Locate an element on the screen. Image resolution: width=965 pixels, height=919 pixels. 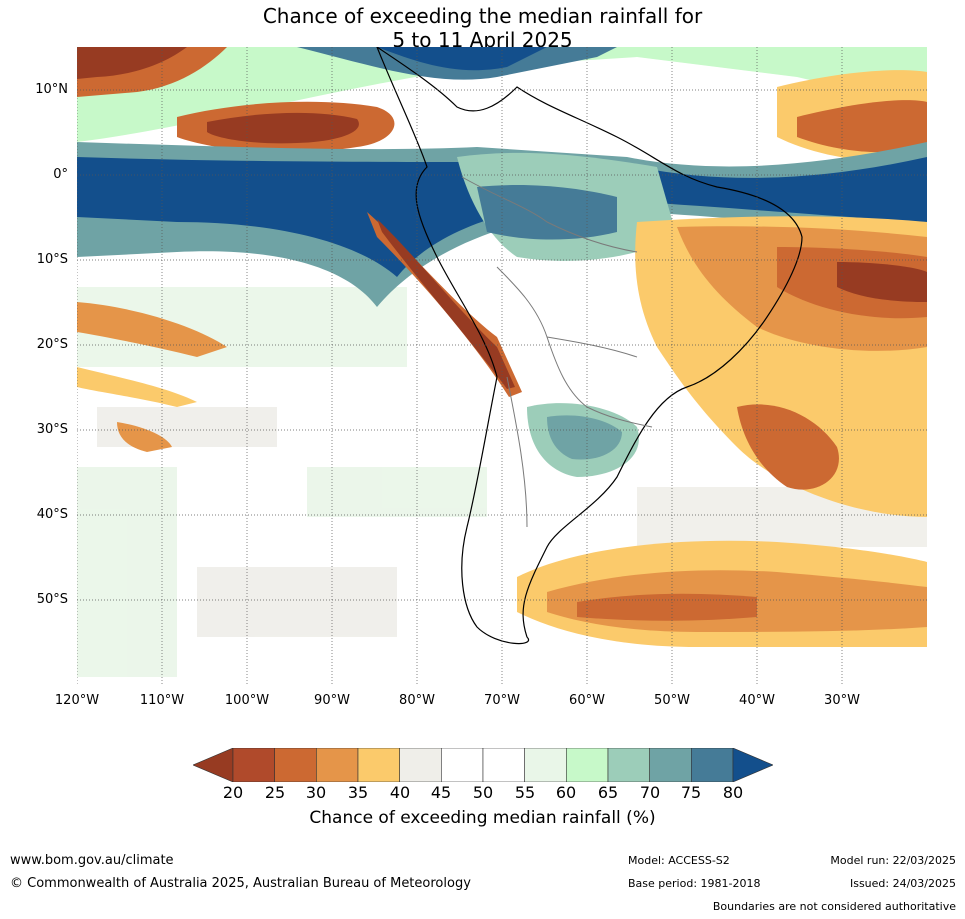
footer-issued: Issued: 24/03/2025 is located at coordinates (902, 883).